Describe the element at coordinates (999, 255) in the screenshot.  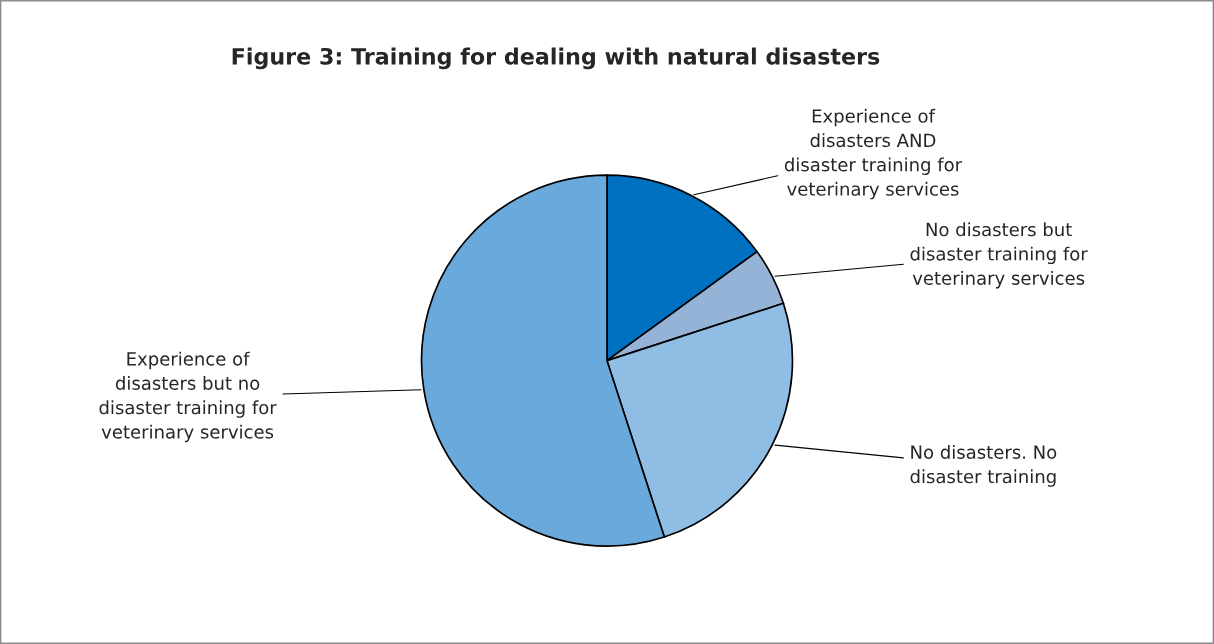
I see `slice-label: No disasters but disaster training for veterinary services` at that location.